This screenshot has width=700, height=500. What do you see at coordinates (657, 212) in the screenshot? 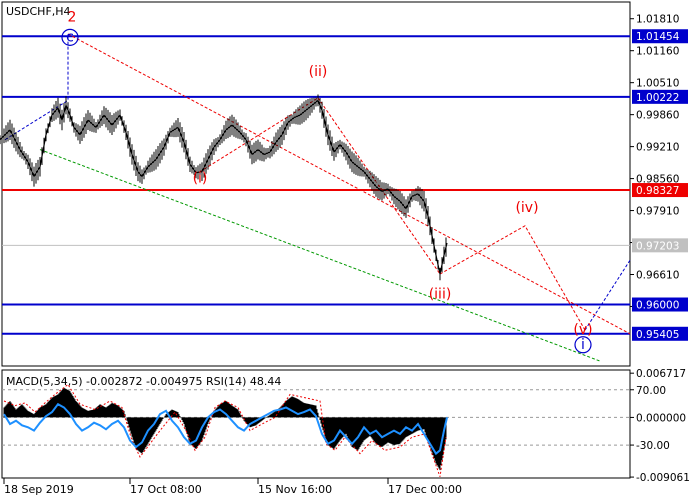
I see `price-tick-label: 0.97910` at bounding box center [657, 212].